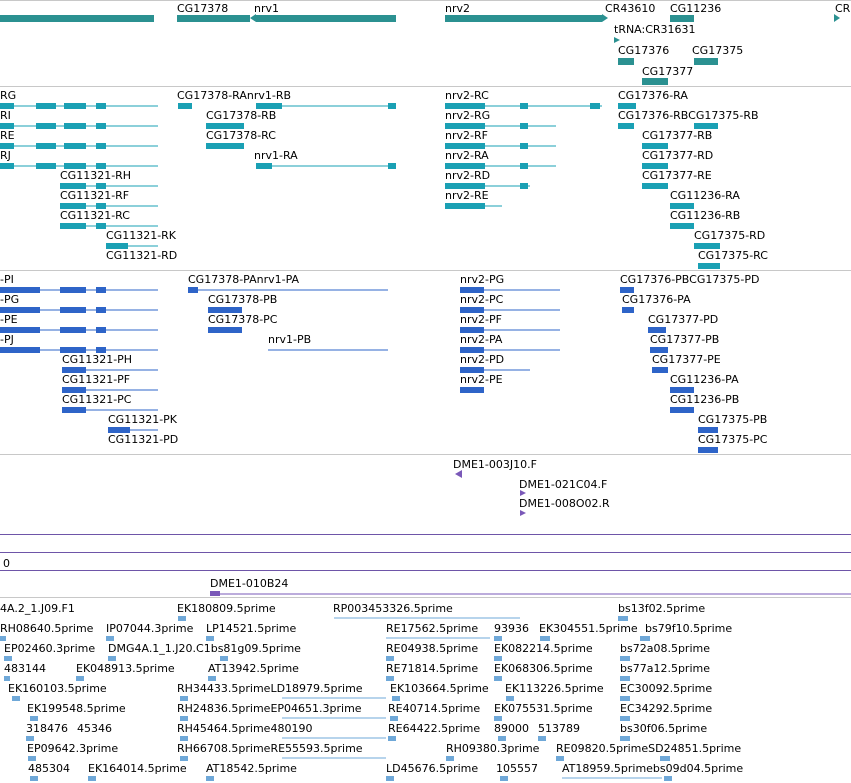 This screenshot has height=783, width=851. I want to click on cdna-label: RH24836.5primeEP04651.3prime, so click(269, 708).